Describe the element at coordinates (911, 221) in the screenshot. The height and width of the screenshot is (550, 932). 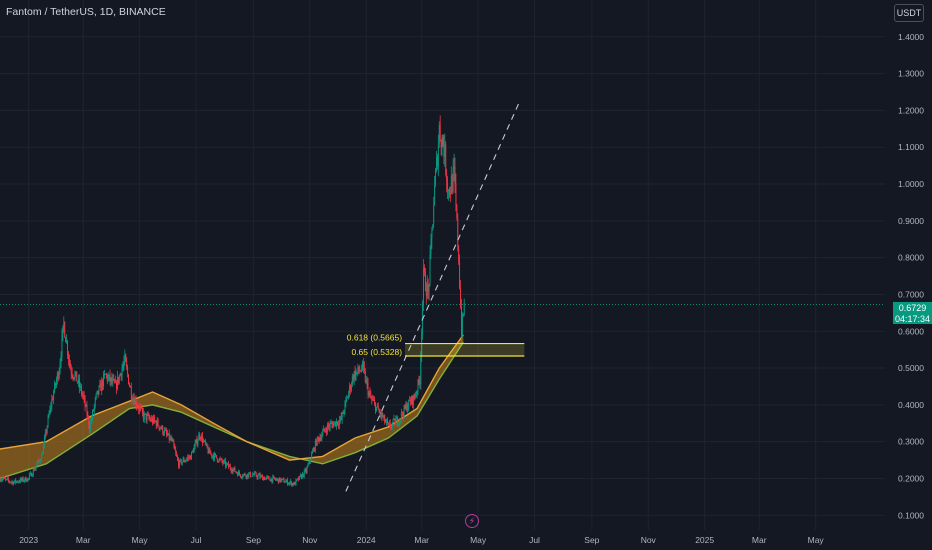
I see `y-tick-label: 0.9000` at that location.